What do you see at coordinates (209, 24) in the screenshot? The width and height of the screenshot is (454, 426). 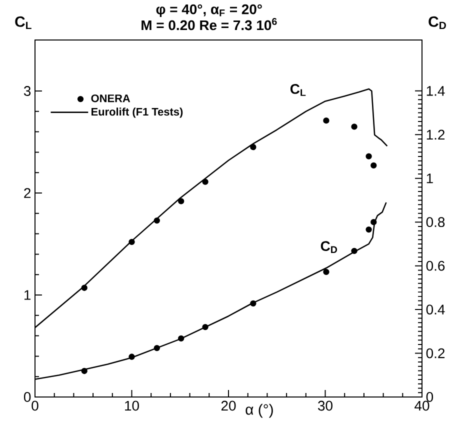 I see `chart-subtitle: M = 0.20 Re = 7.3 10$^{6}$` at bounding box center [209, 24].